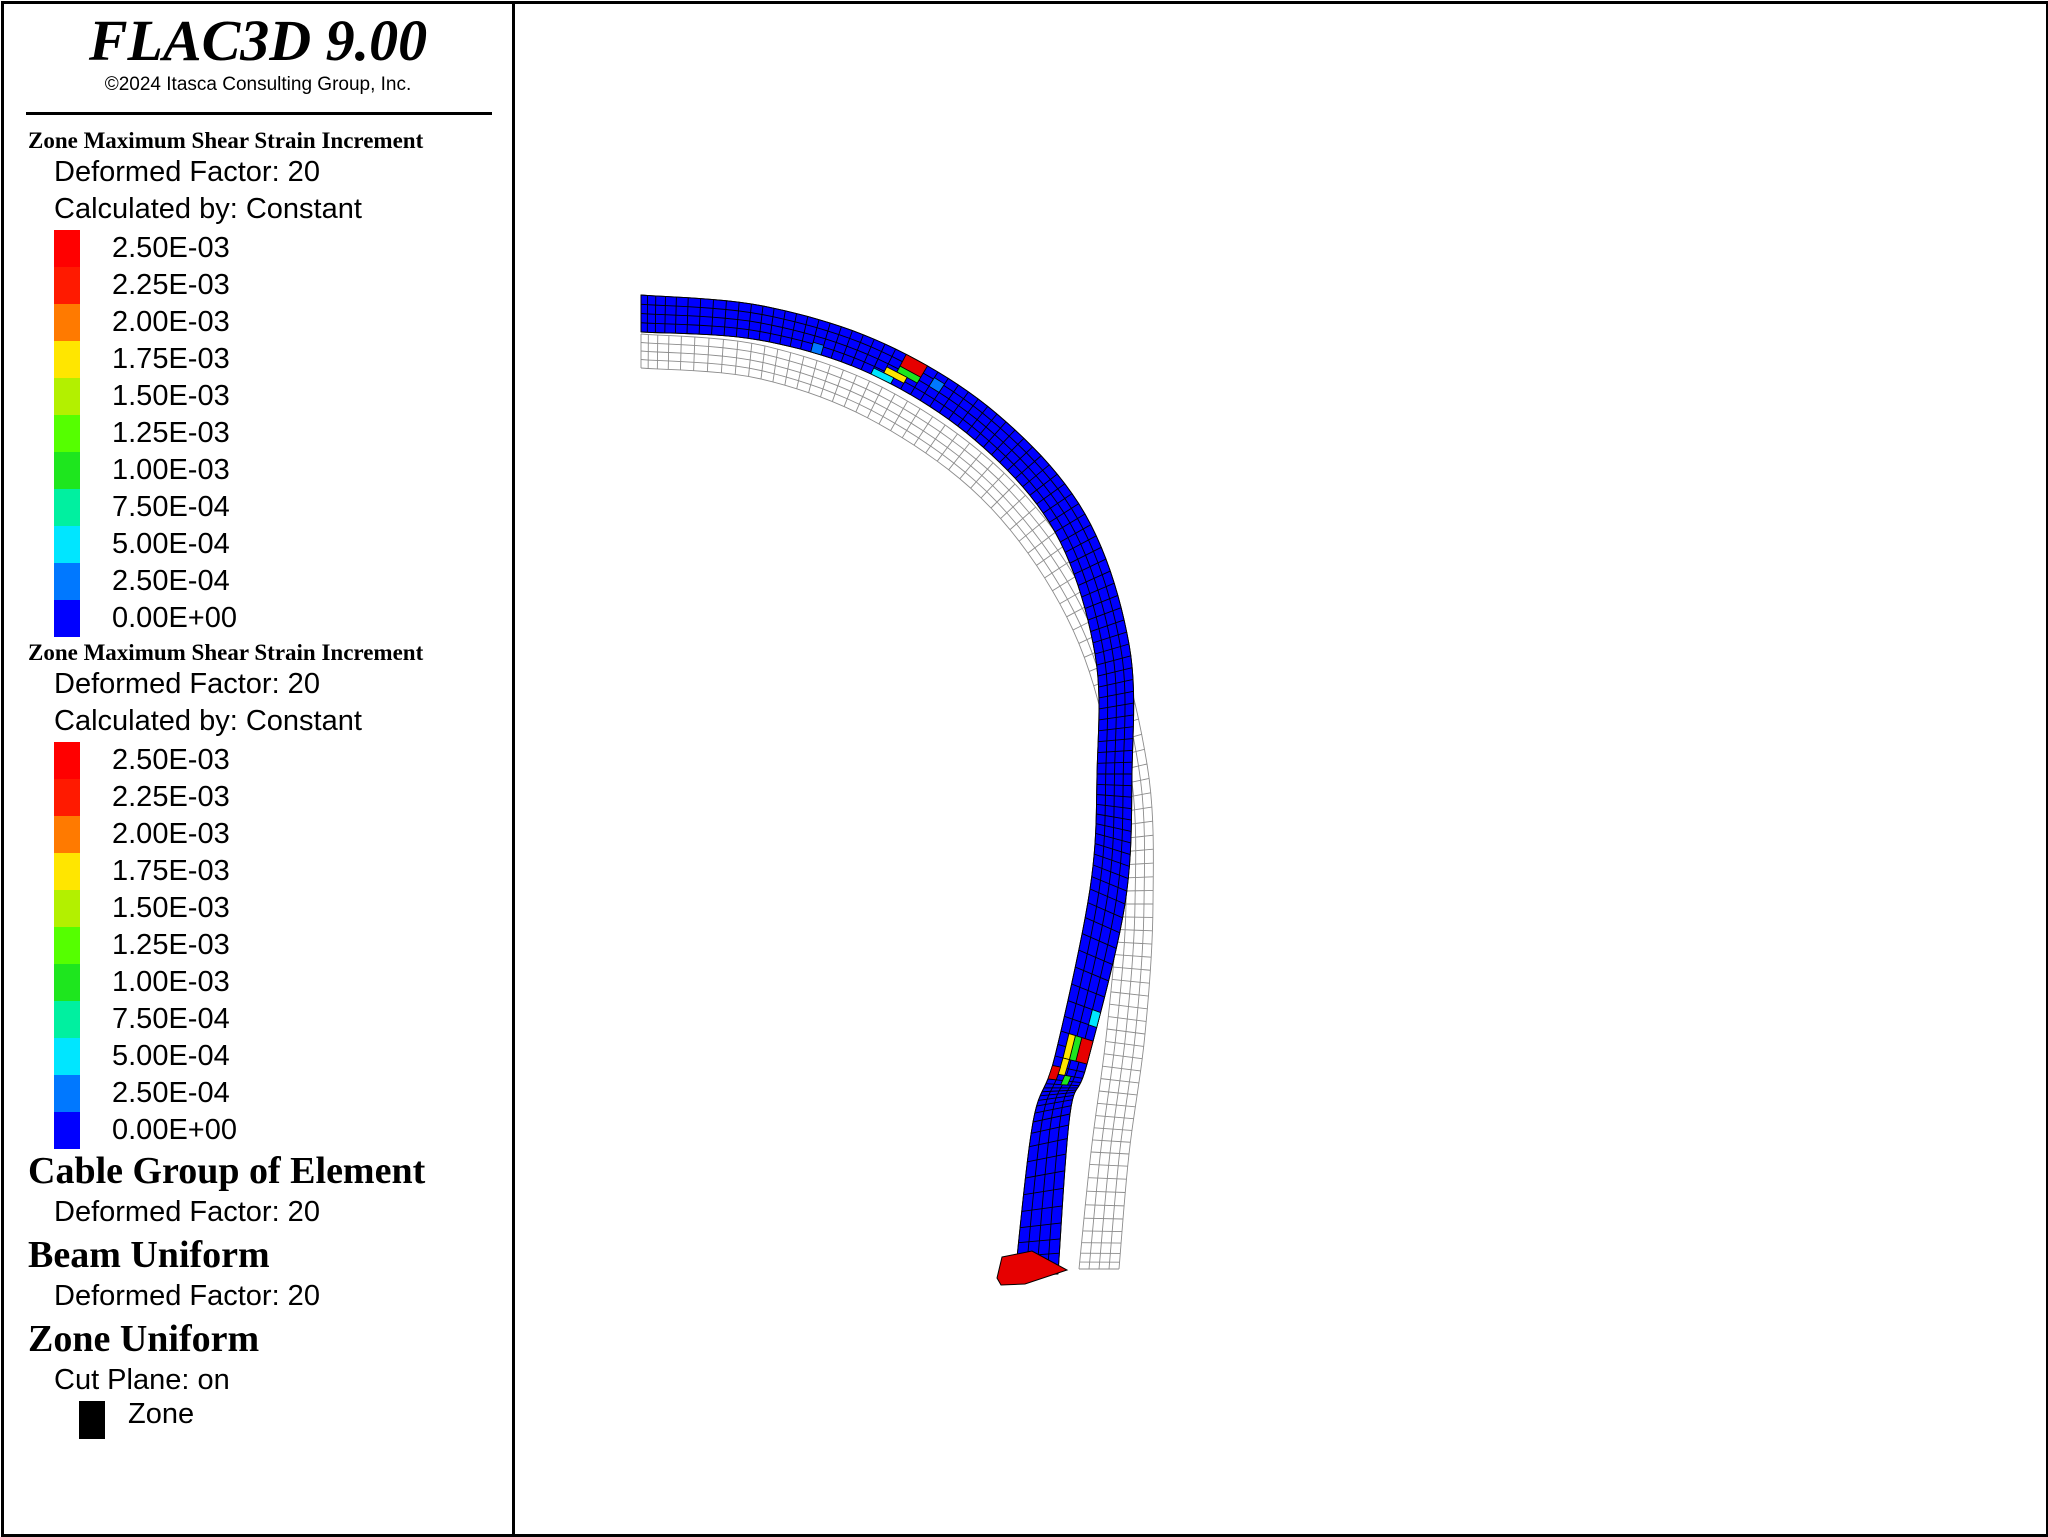 Image resolution: width=2048 pixels, height=1537 pixels. Describe the element at coordinates (149, 1255) in the screenshot. I see `legend-beam-title: Beam Uniform` at that location.